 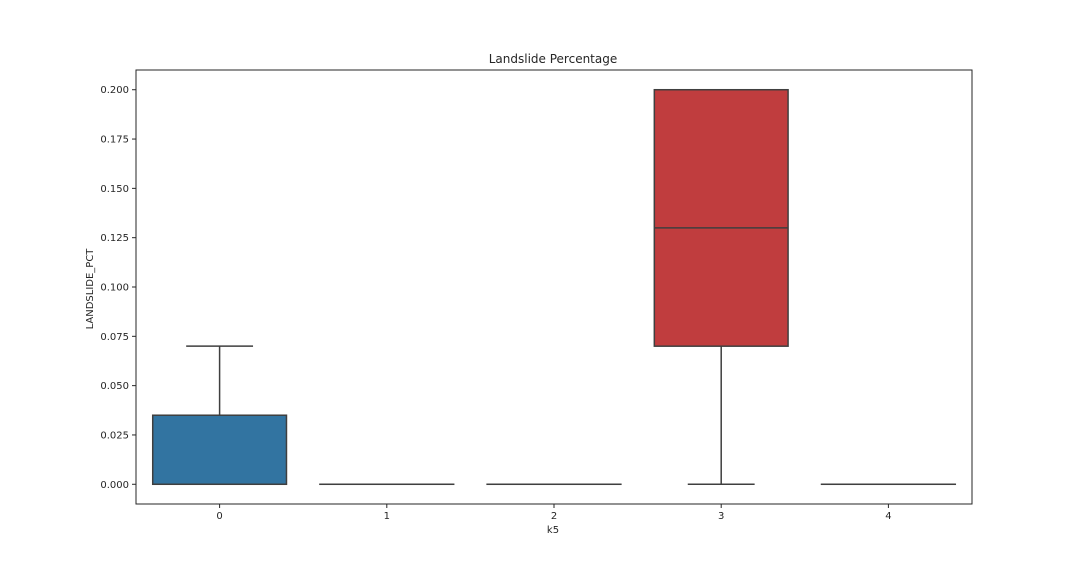 I want to click on x-tick-label: 2, so click(x=554, y=516).